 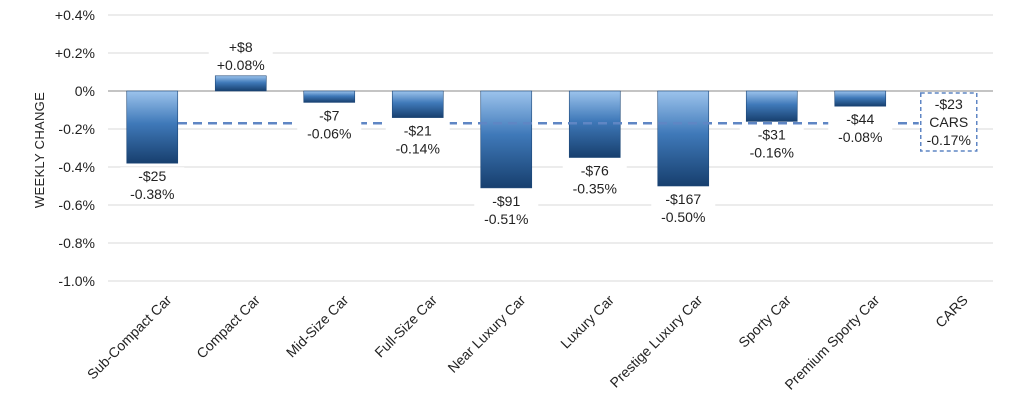 I want to click on category-label: Near Luxury Car, so click(x=486, y=334).